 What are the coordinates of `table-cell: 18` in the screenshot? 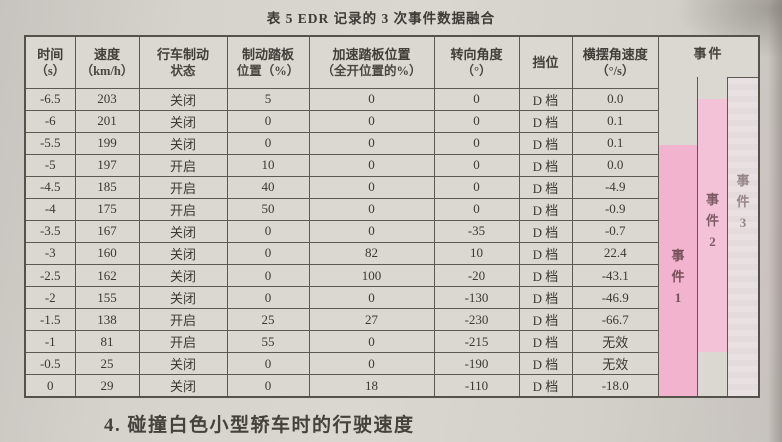 It's located at (371, 386).